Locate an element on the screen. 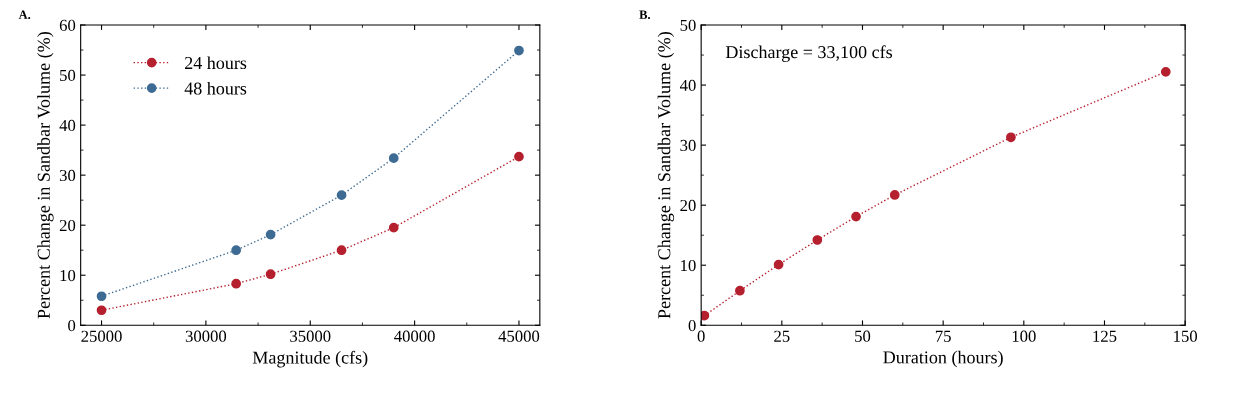 This screenshot has width=1241, height=417. x-tick-label: 150 is located at coordinates (1186, 336).